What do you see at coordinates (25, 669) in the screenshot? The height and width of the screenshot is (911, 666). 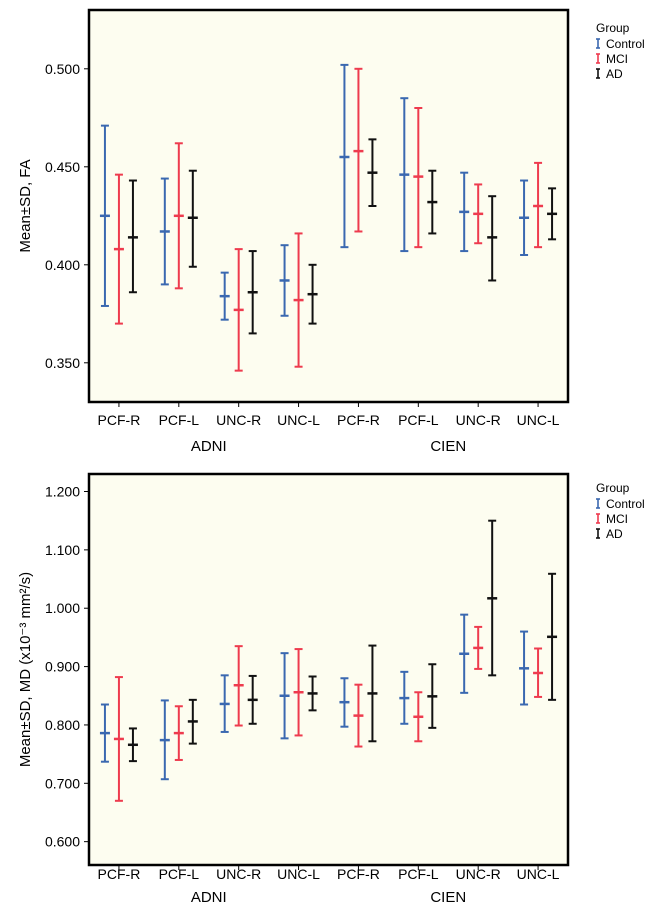 I see `y-axis-label: Mean±SD, MD (x10⁻³ mm²/s)` at bounding box center [25, 669].